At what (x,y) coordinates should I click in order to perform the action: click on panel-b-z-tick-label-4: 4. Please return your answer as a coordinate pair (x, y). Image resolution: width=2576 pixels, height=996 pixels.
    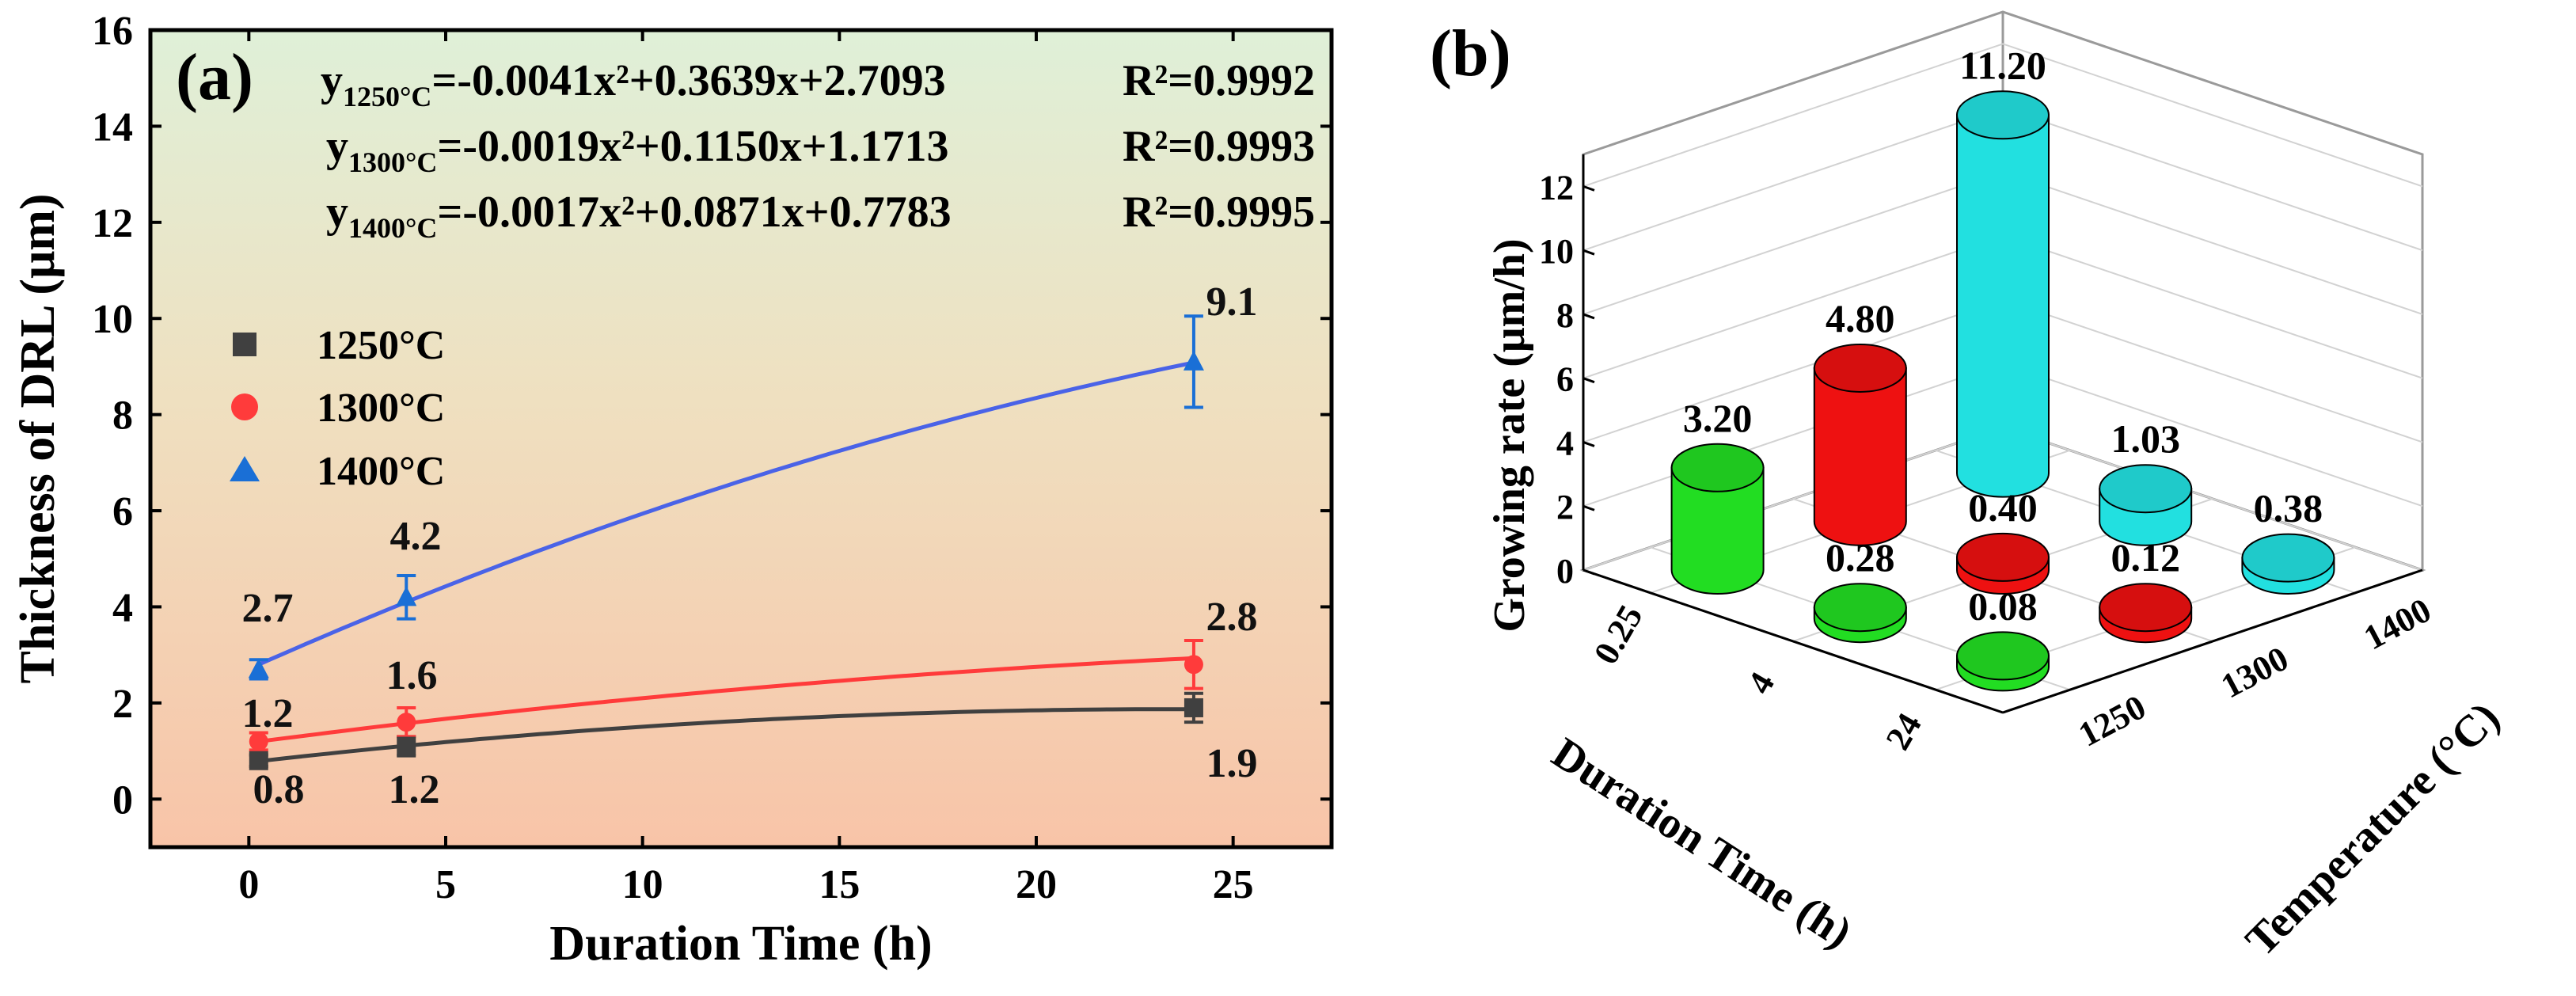
    Looking at the image, I should click on (1565, 443).